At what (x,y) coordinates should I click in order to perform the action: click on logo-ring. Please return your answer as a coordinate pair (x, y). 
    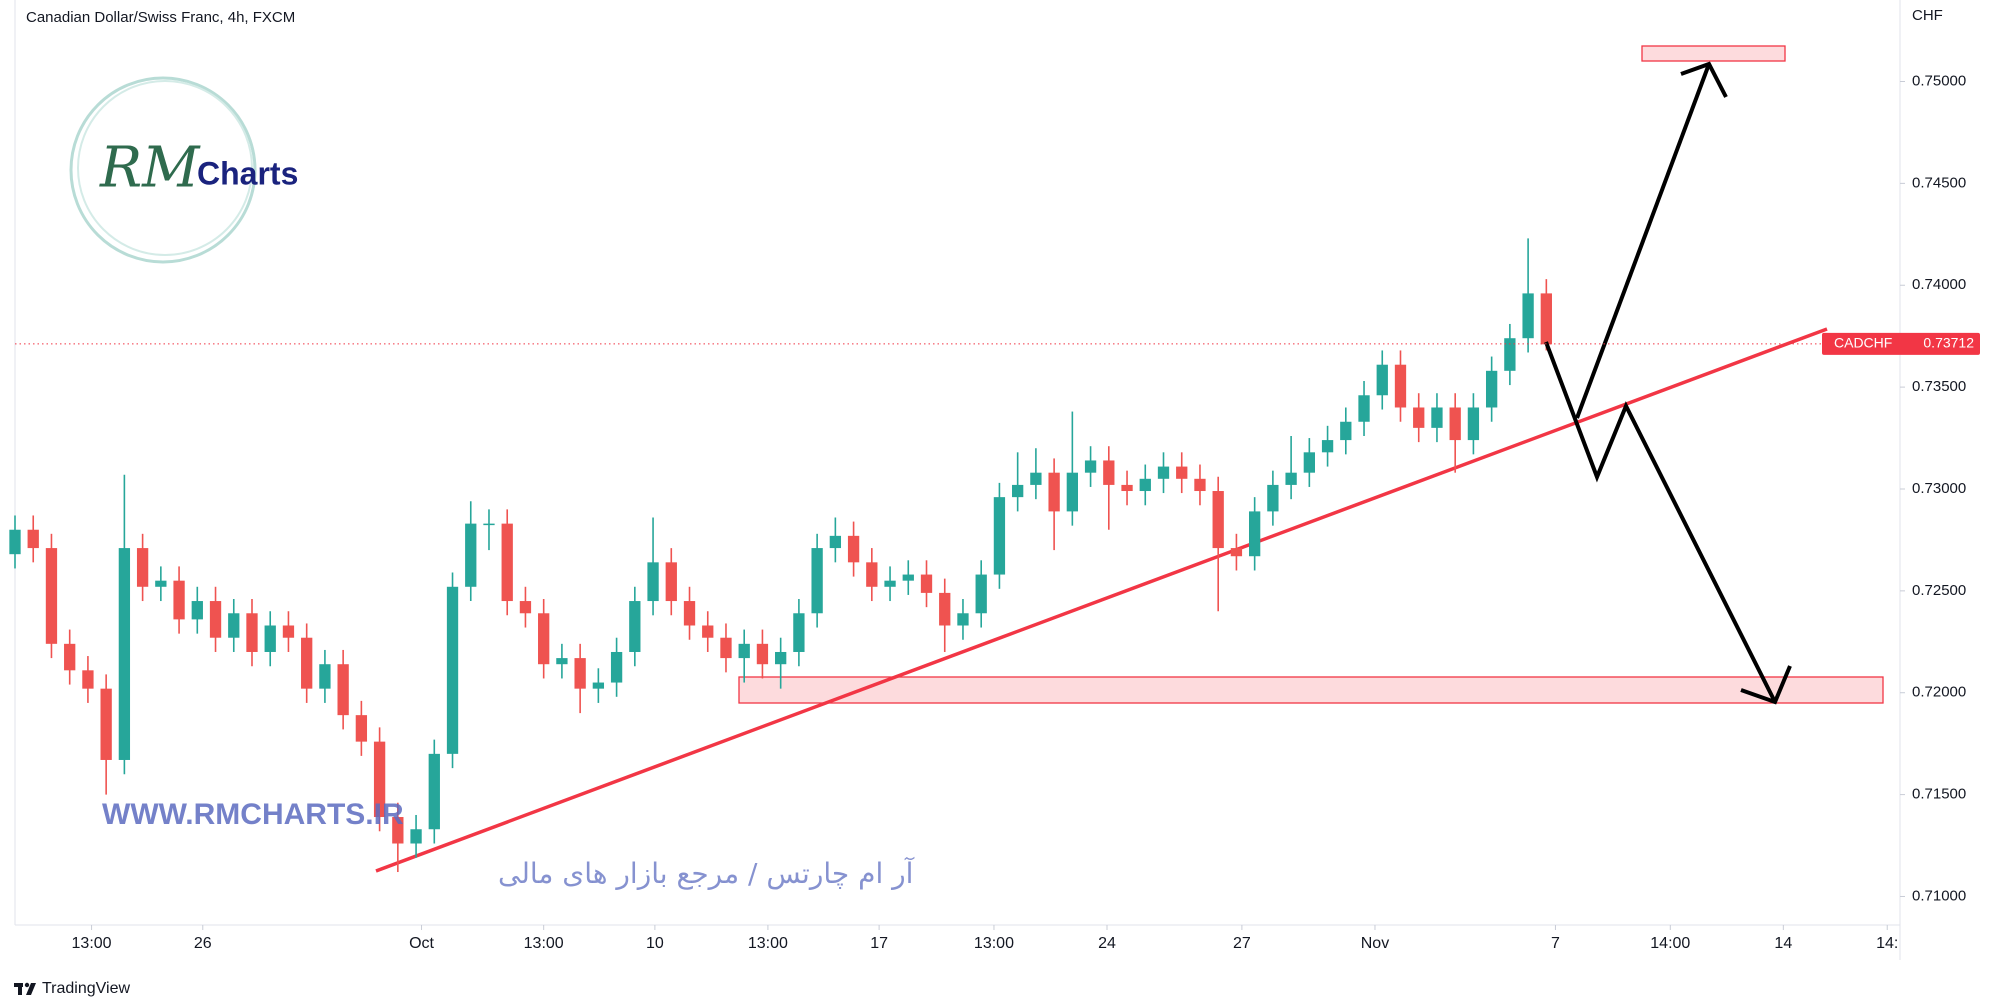
    Looking at the image, I should click on (163, 170).